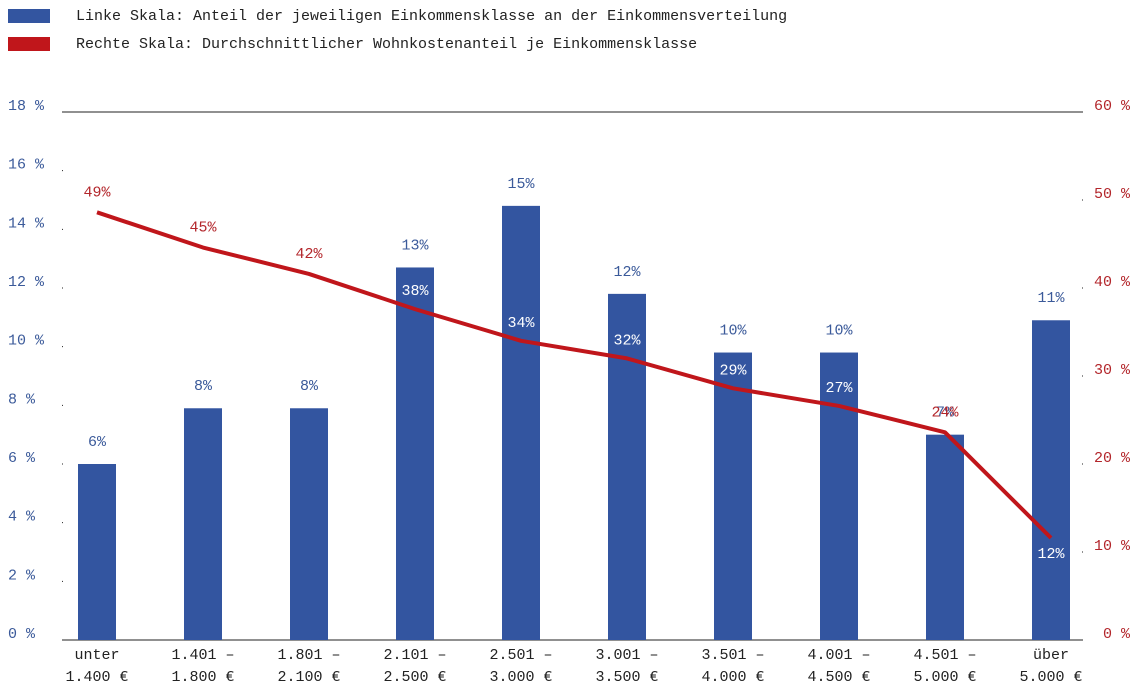 The width and height of the screenshot is (1136, 685). I want to click on x-tick-label: 4.001 –, so click(838, 655).